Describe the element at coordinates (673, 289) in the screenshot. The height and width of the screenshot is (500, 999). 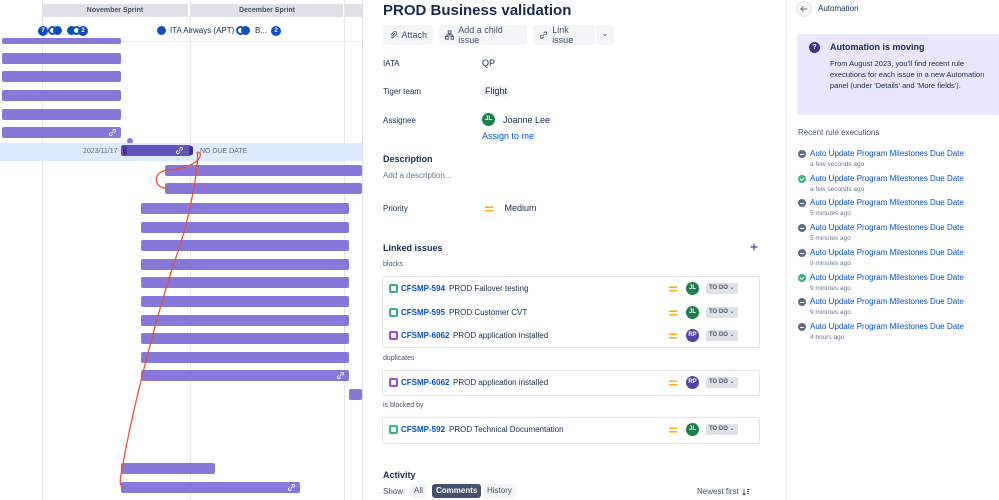
I see `priority-medium-icon` at that location.